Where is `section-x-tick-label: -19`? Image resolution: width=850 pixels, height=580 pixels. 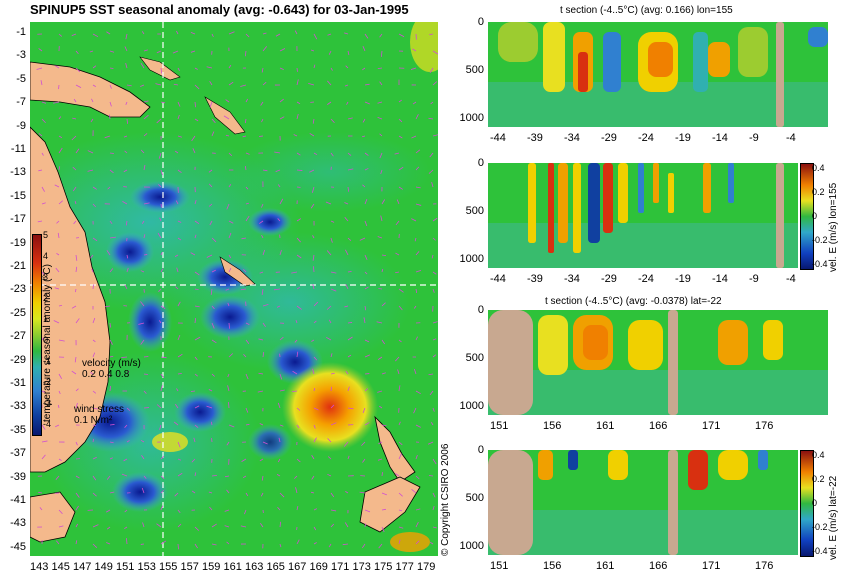 section-x-tick-label: -19 is located at coordinates (683, 279).